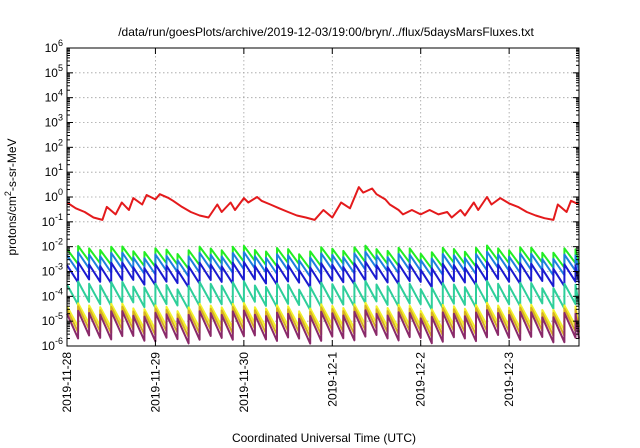 The image size is (640, 448). Describe the element at coordinates (155, 382) in the screenshot. I see `x-tick-label: 2019-11-29` at that location.